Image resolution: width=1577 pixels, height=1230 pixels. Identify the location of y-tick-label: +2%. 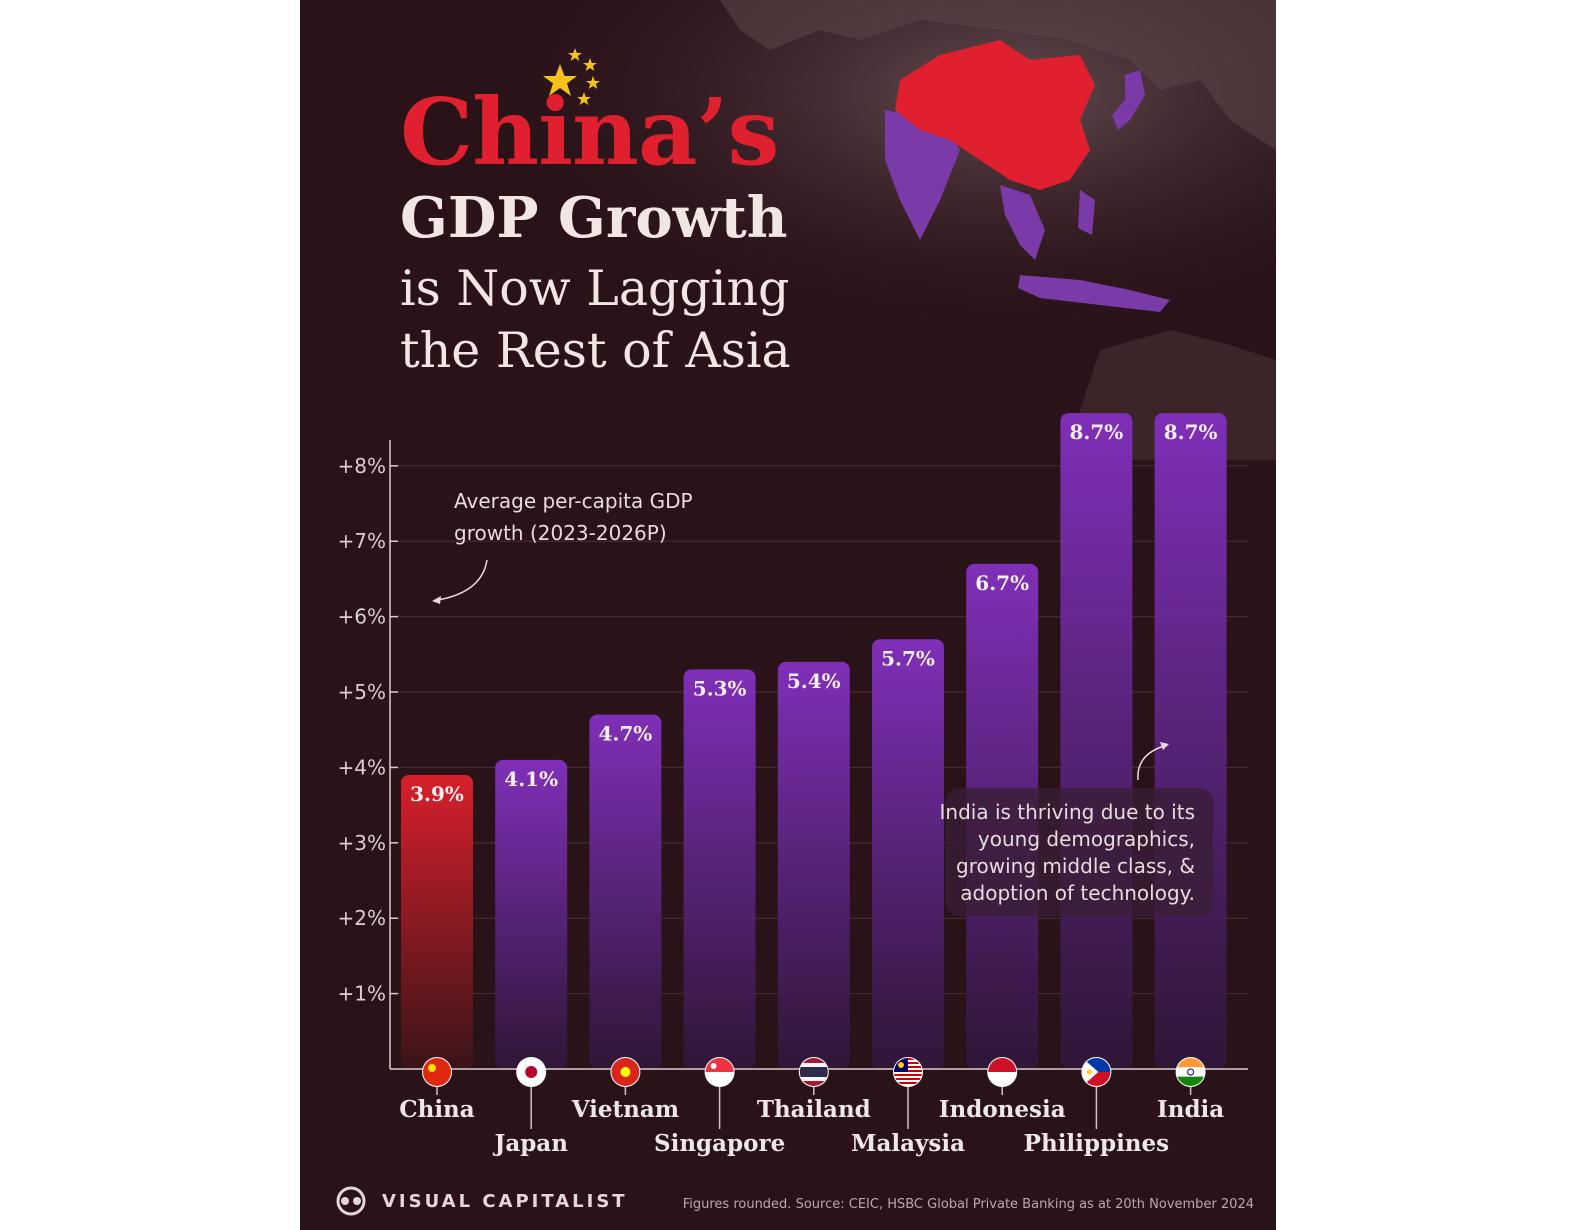
(362, 918).